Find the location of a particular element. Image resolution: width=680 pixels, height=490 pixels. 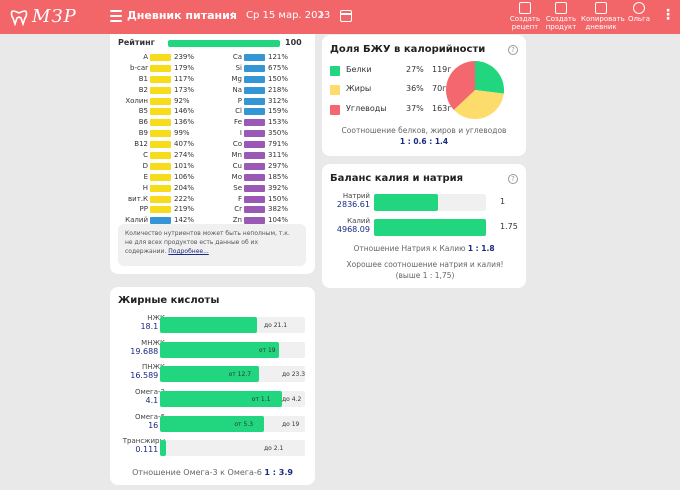

nutrient-row: Холин 92% is located at coordinates (164, 101).